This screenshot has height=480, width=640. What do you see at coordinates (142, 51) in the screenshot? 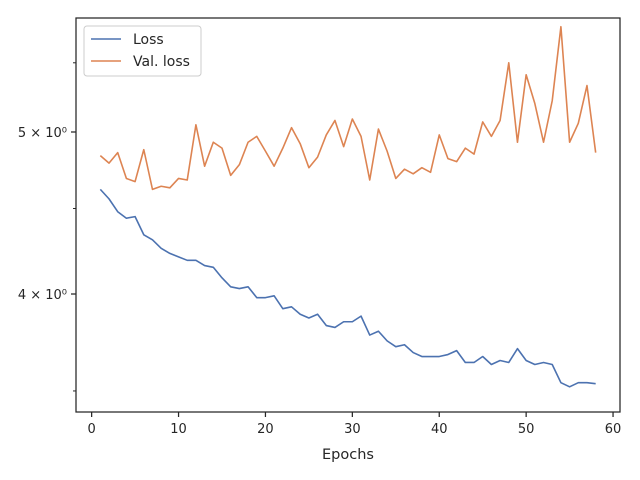
I see `legend: Loss Val. loss` at bounding box center [142, 51].